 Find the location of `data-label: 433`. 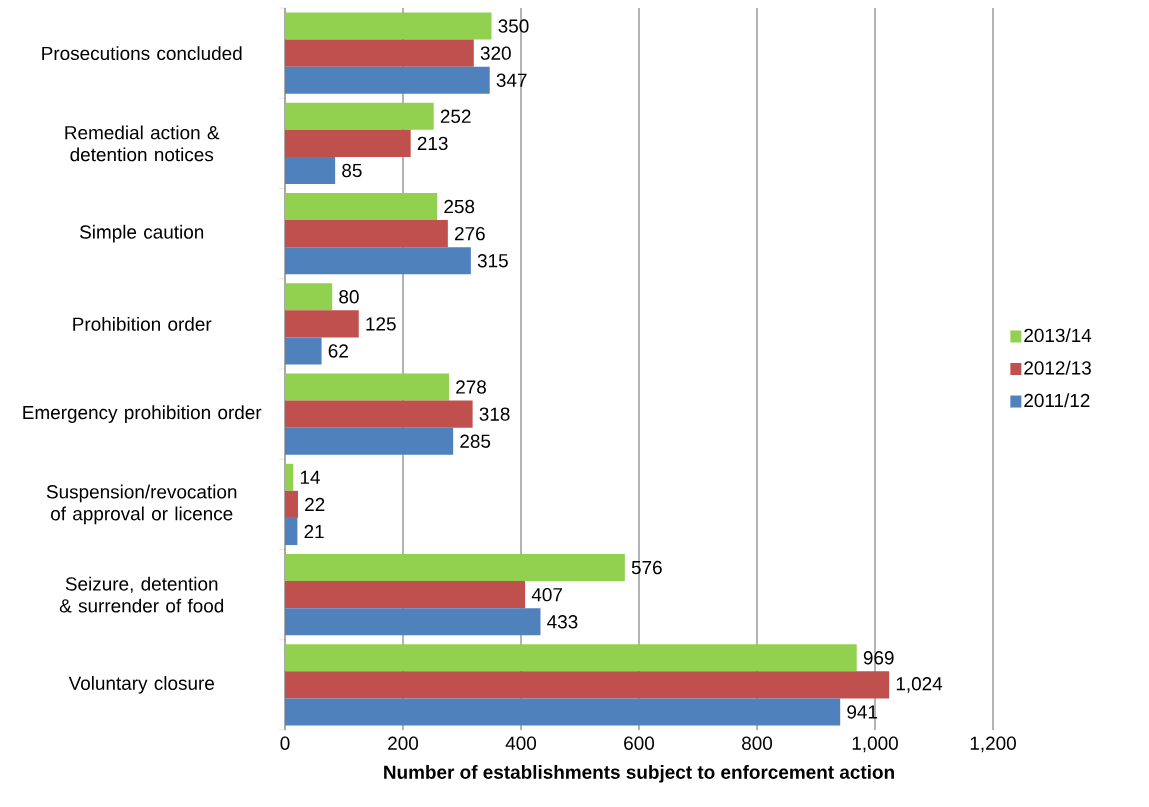

data-label: 433 is located at coordinates (562, 622).